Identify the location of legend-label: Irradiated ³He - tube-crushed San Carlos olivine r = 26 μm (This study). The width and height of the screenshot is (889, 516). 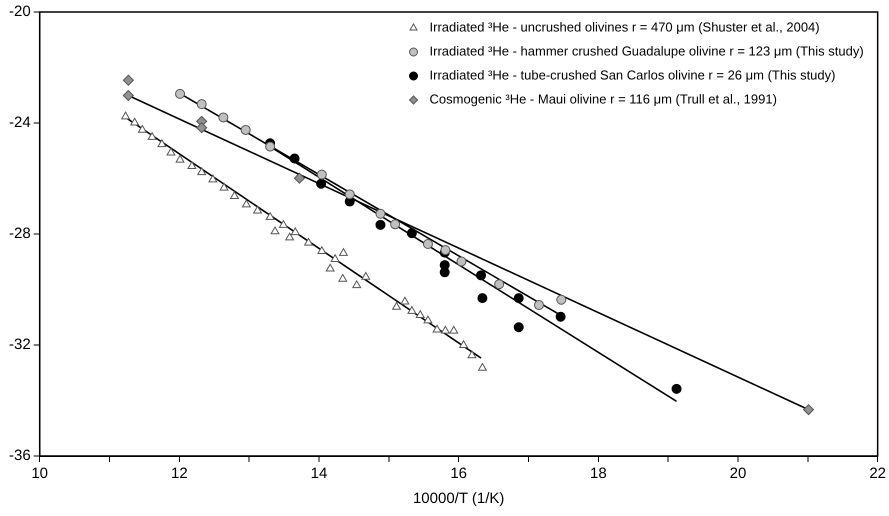
(633, 75).